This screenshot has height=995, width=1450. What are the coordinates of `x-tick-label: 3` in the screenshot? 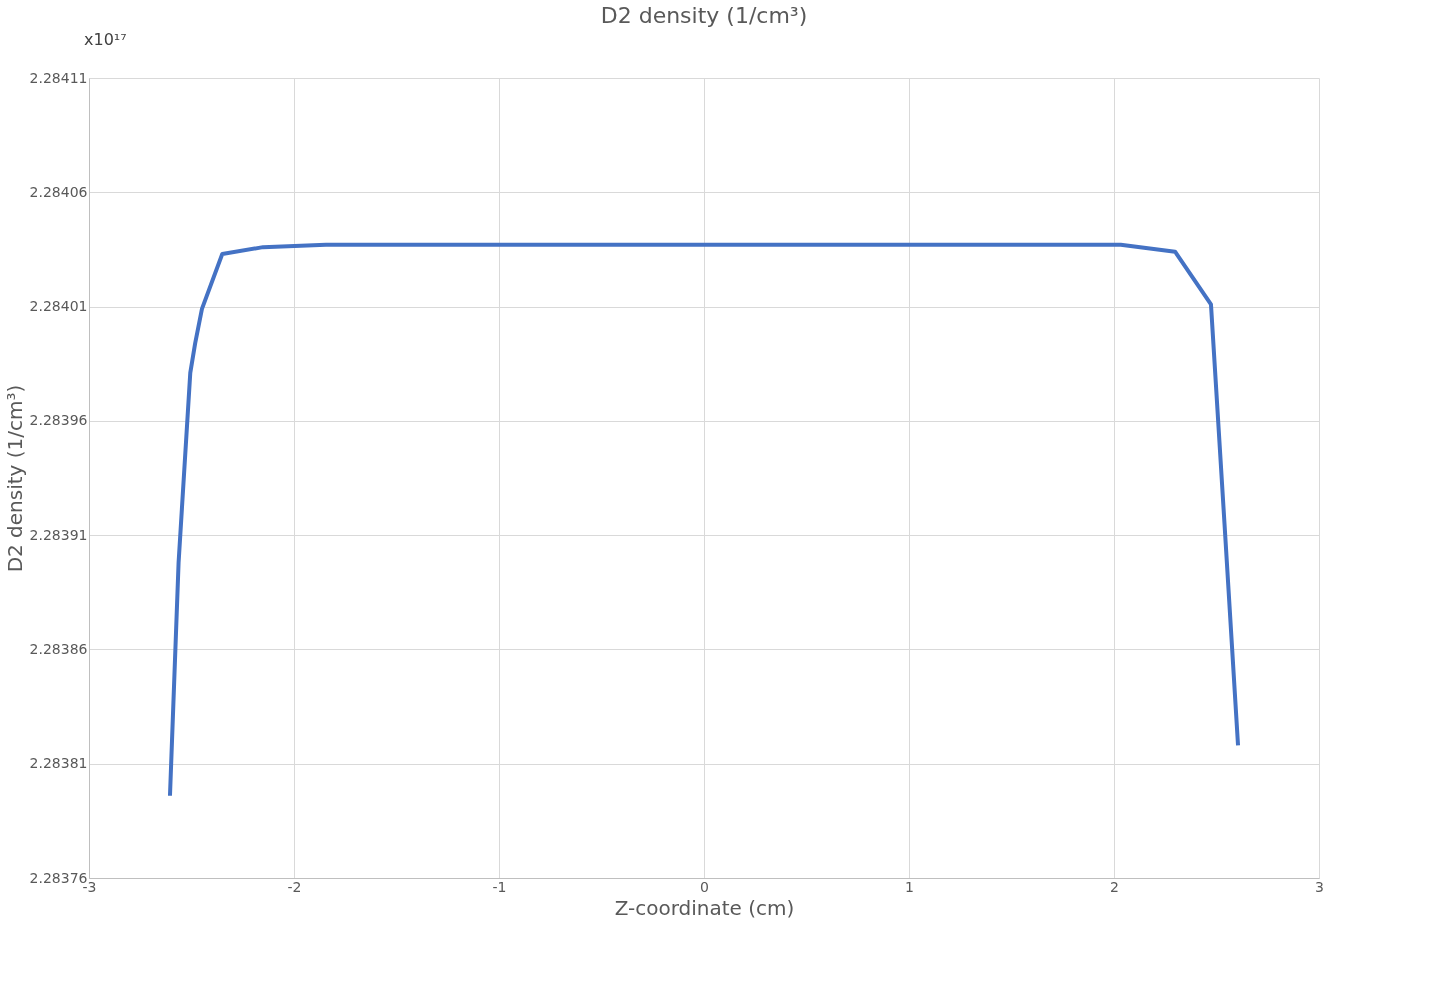 It's located at (1319, 886).